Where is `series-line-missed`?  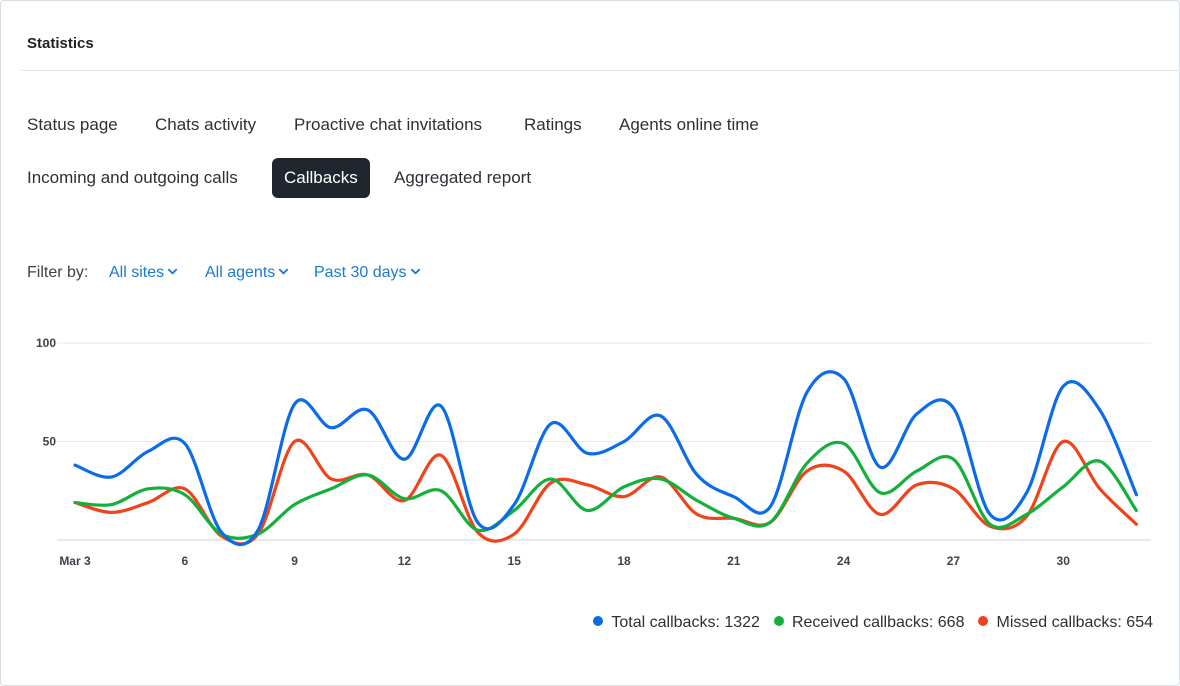 series-line-missed is located at coordinates (605, 492).